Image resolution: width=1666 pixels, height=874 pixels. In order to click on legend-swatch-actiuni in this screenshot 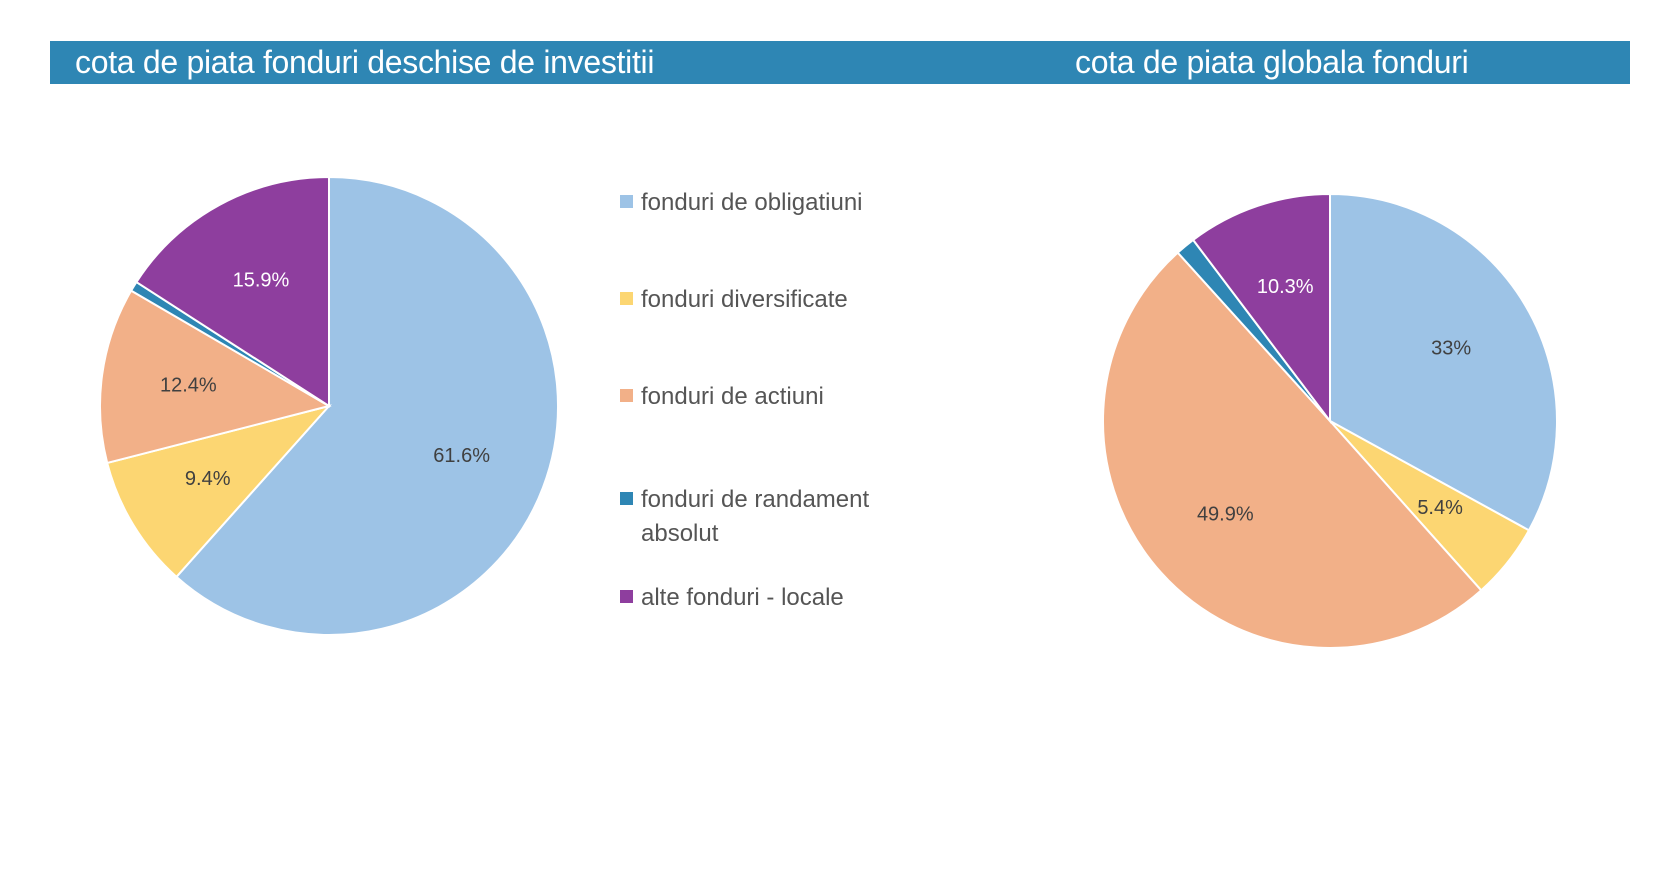, I will do `click(626, 395)`.